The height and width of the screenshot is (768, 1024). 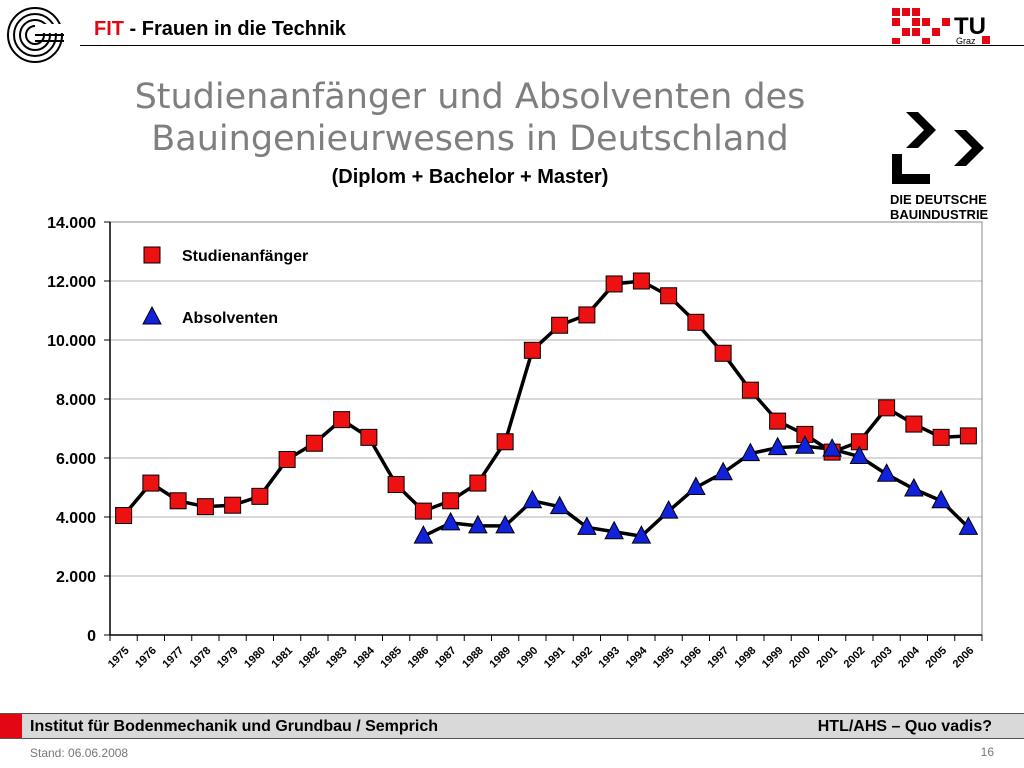 I want to click on x-tick-label: 1975, so click(x=119, y=658).